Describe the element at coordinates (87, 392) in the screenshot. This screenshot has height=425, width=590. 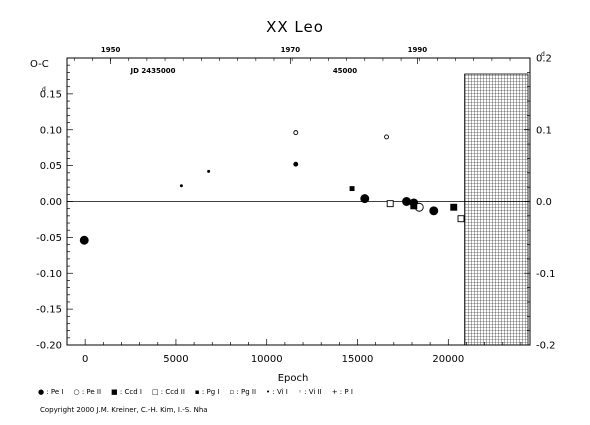
I see `legend-item: ○ : Pe II` at that location.